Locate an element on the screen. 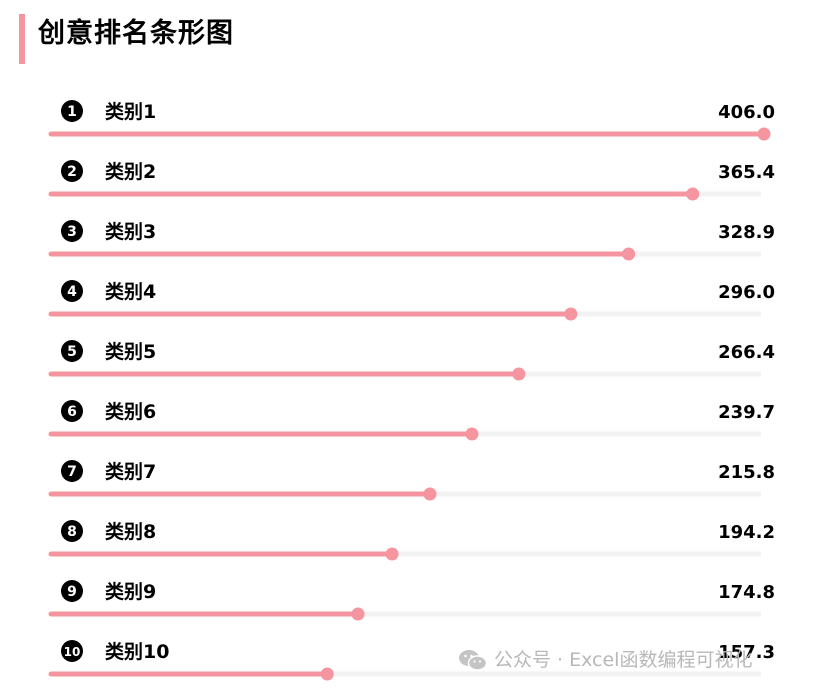  category-label: 类别2 is located at coordinates (130, 171).